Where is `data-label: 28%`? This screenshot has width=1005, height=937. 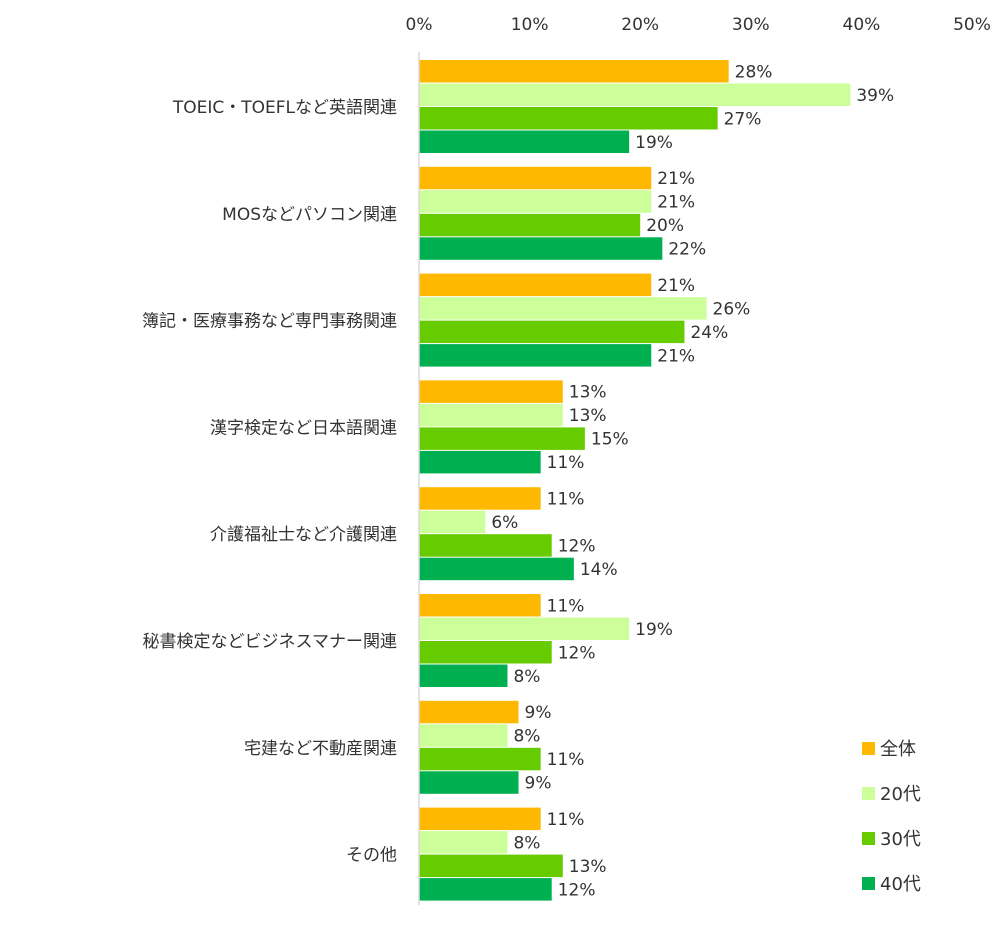 data-label: 28% is located at coordinates (754, 72).